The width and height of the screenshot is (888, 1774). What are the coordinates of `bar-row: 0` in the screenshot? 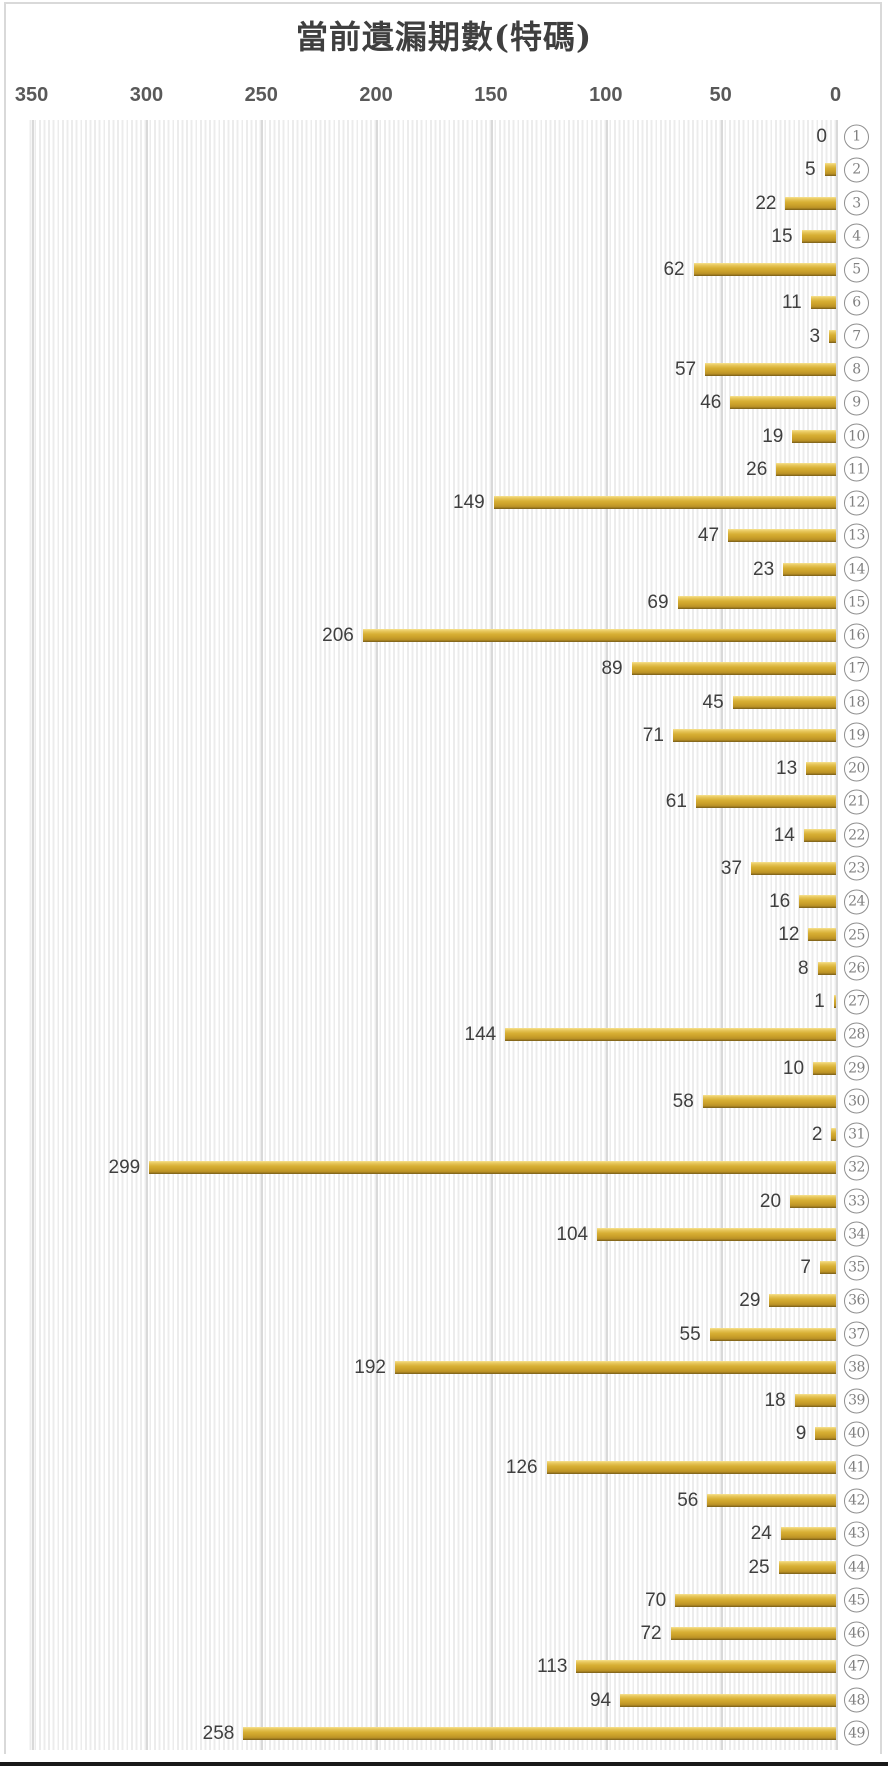 It's located at (431, 136).